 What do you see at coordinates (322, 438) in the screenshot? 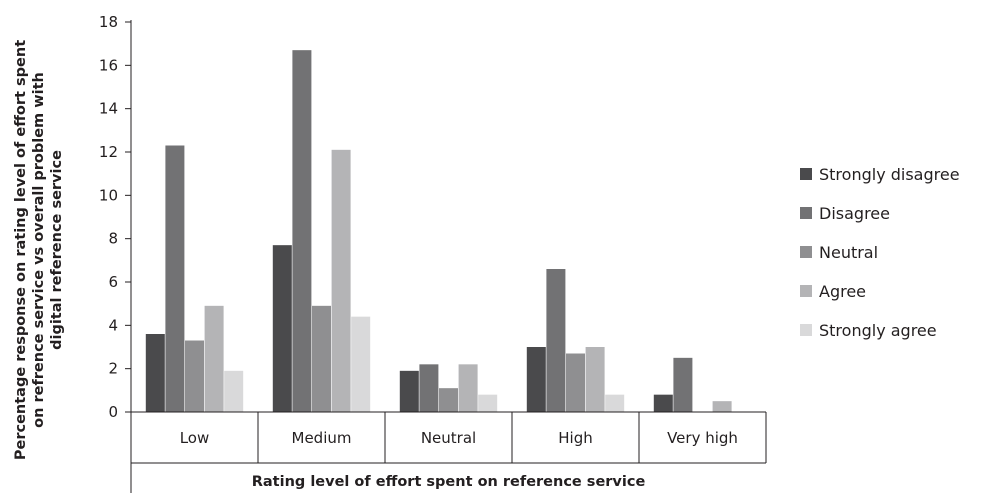
I see `category-label: Medium` at bounding box center [322, 438].